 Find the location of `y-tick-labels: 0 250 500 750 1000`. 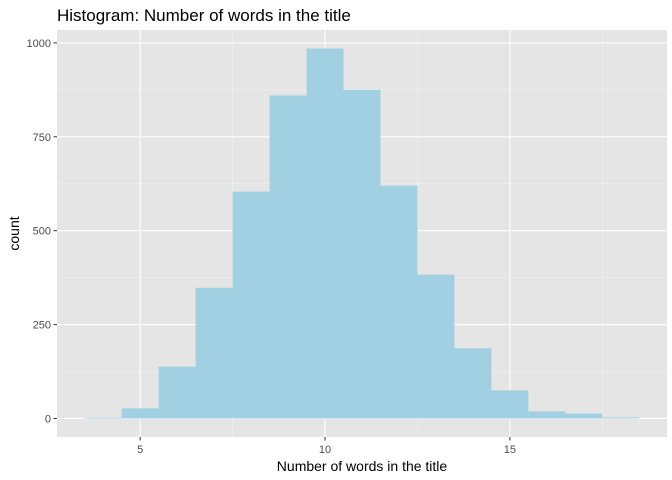

y-tick-labels: 0 250 500 750 1000 is located at coordinates (39, 232).